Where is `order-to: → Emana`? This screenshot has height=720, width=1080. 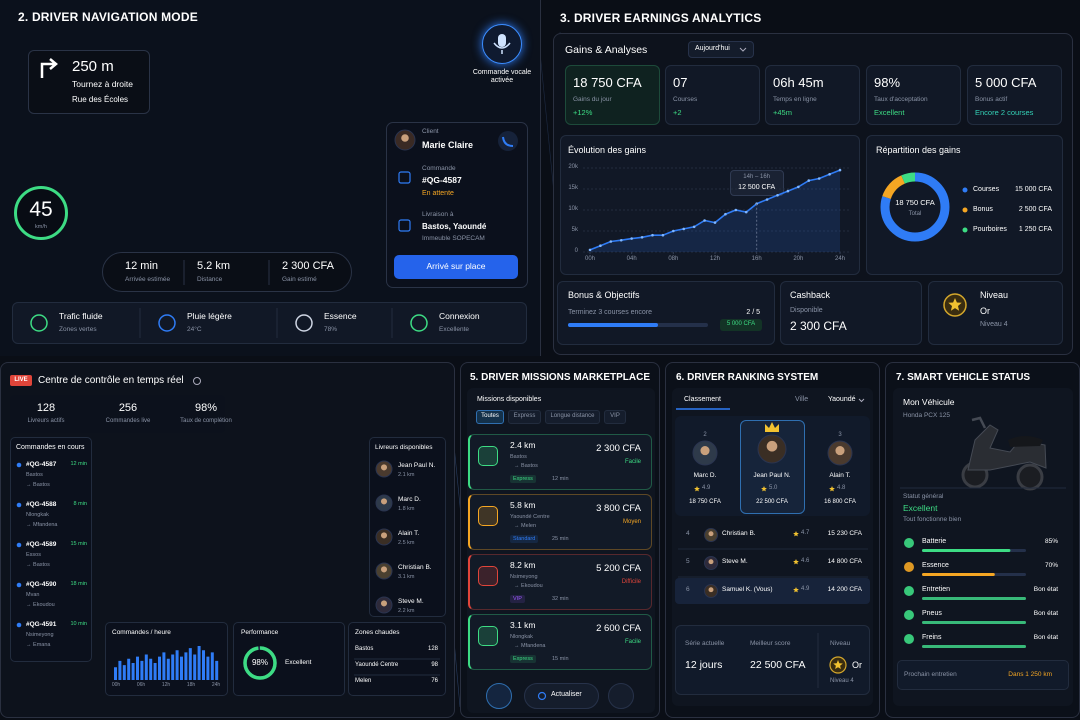 order-to: → Emana is located at coordinates (38, 645).